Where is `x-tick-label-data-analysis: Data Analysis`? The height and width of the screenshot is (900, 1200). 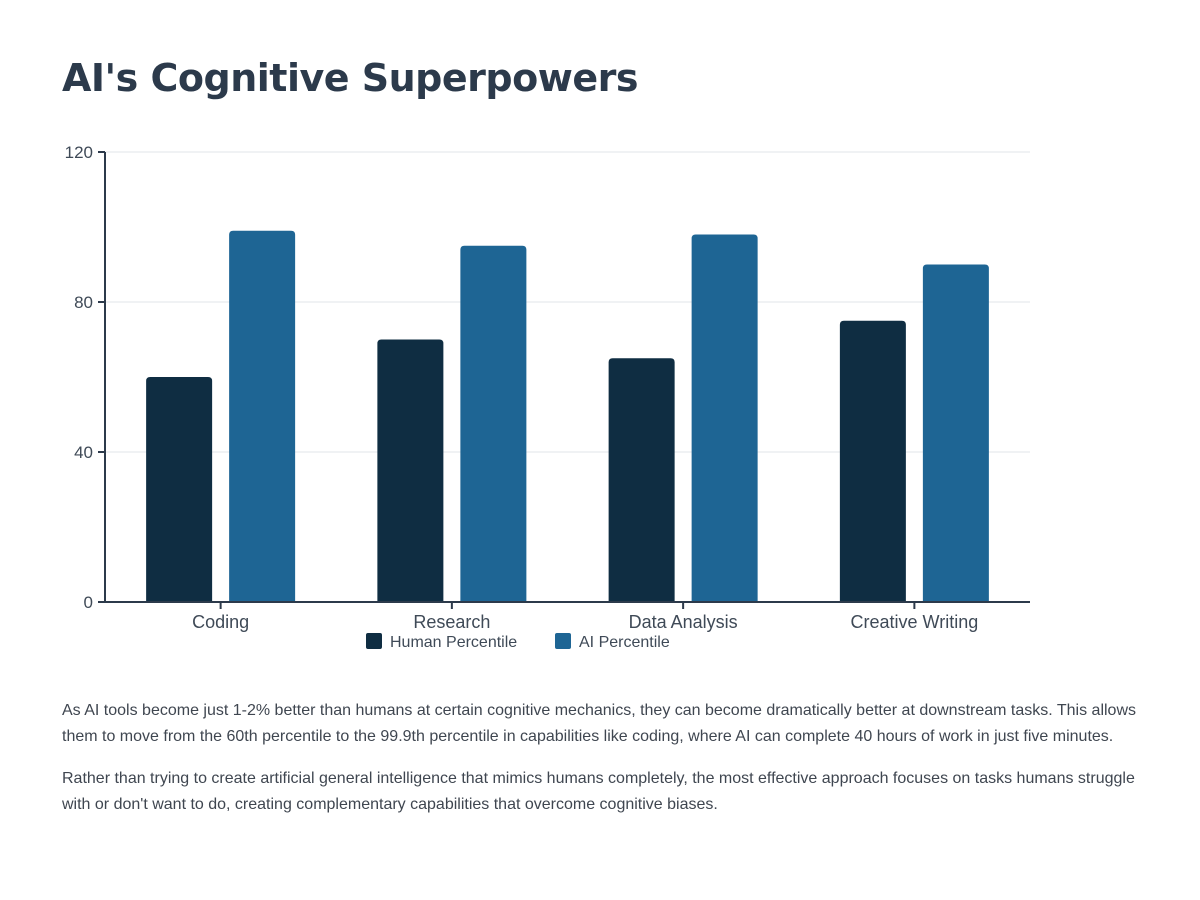
x-tick-label-data-analysis: Data Analysis is located at coordinates (683, 622).